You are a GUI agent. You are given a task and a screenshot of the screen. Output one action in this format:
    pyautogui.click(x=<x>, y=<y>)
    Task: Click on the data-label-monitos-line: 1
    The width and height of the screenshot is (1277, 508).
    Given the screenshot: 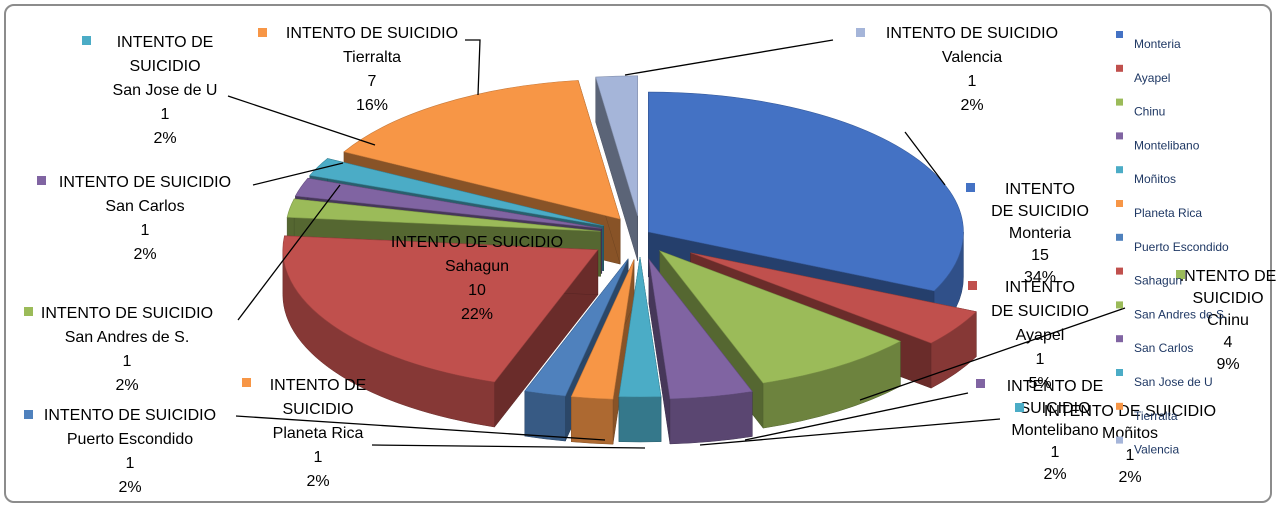 What is the action you would take?
    pyautogui.click(x=1130, y=455)
    